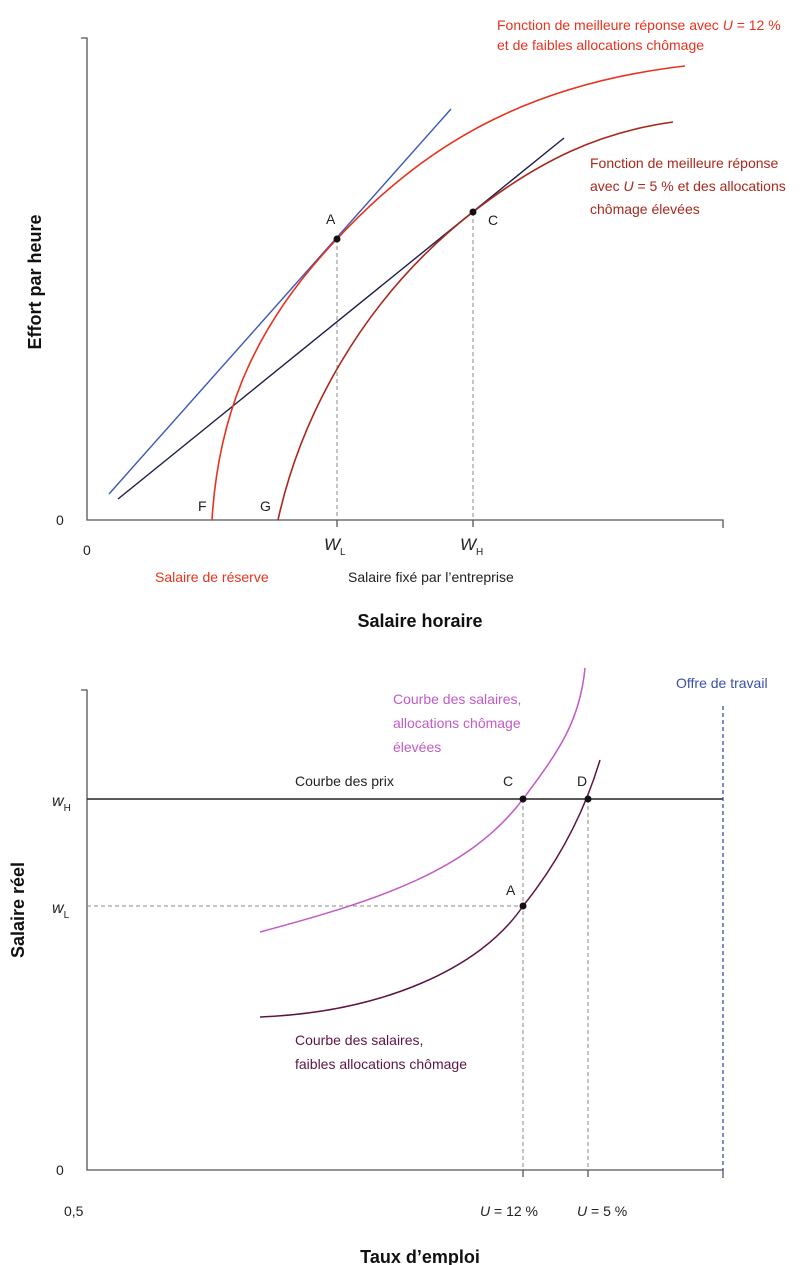 The height and width of the screenshot is (1265, 810). I want to click on u5-label: U = 5 %, so click(602, 1211).